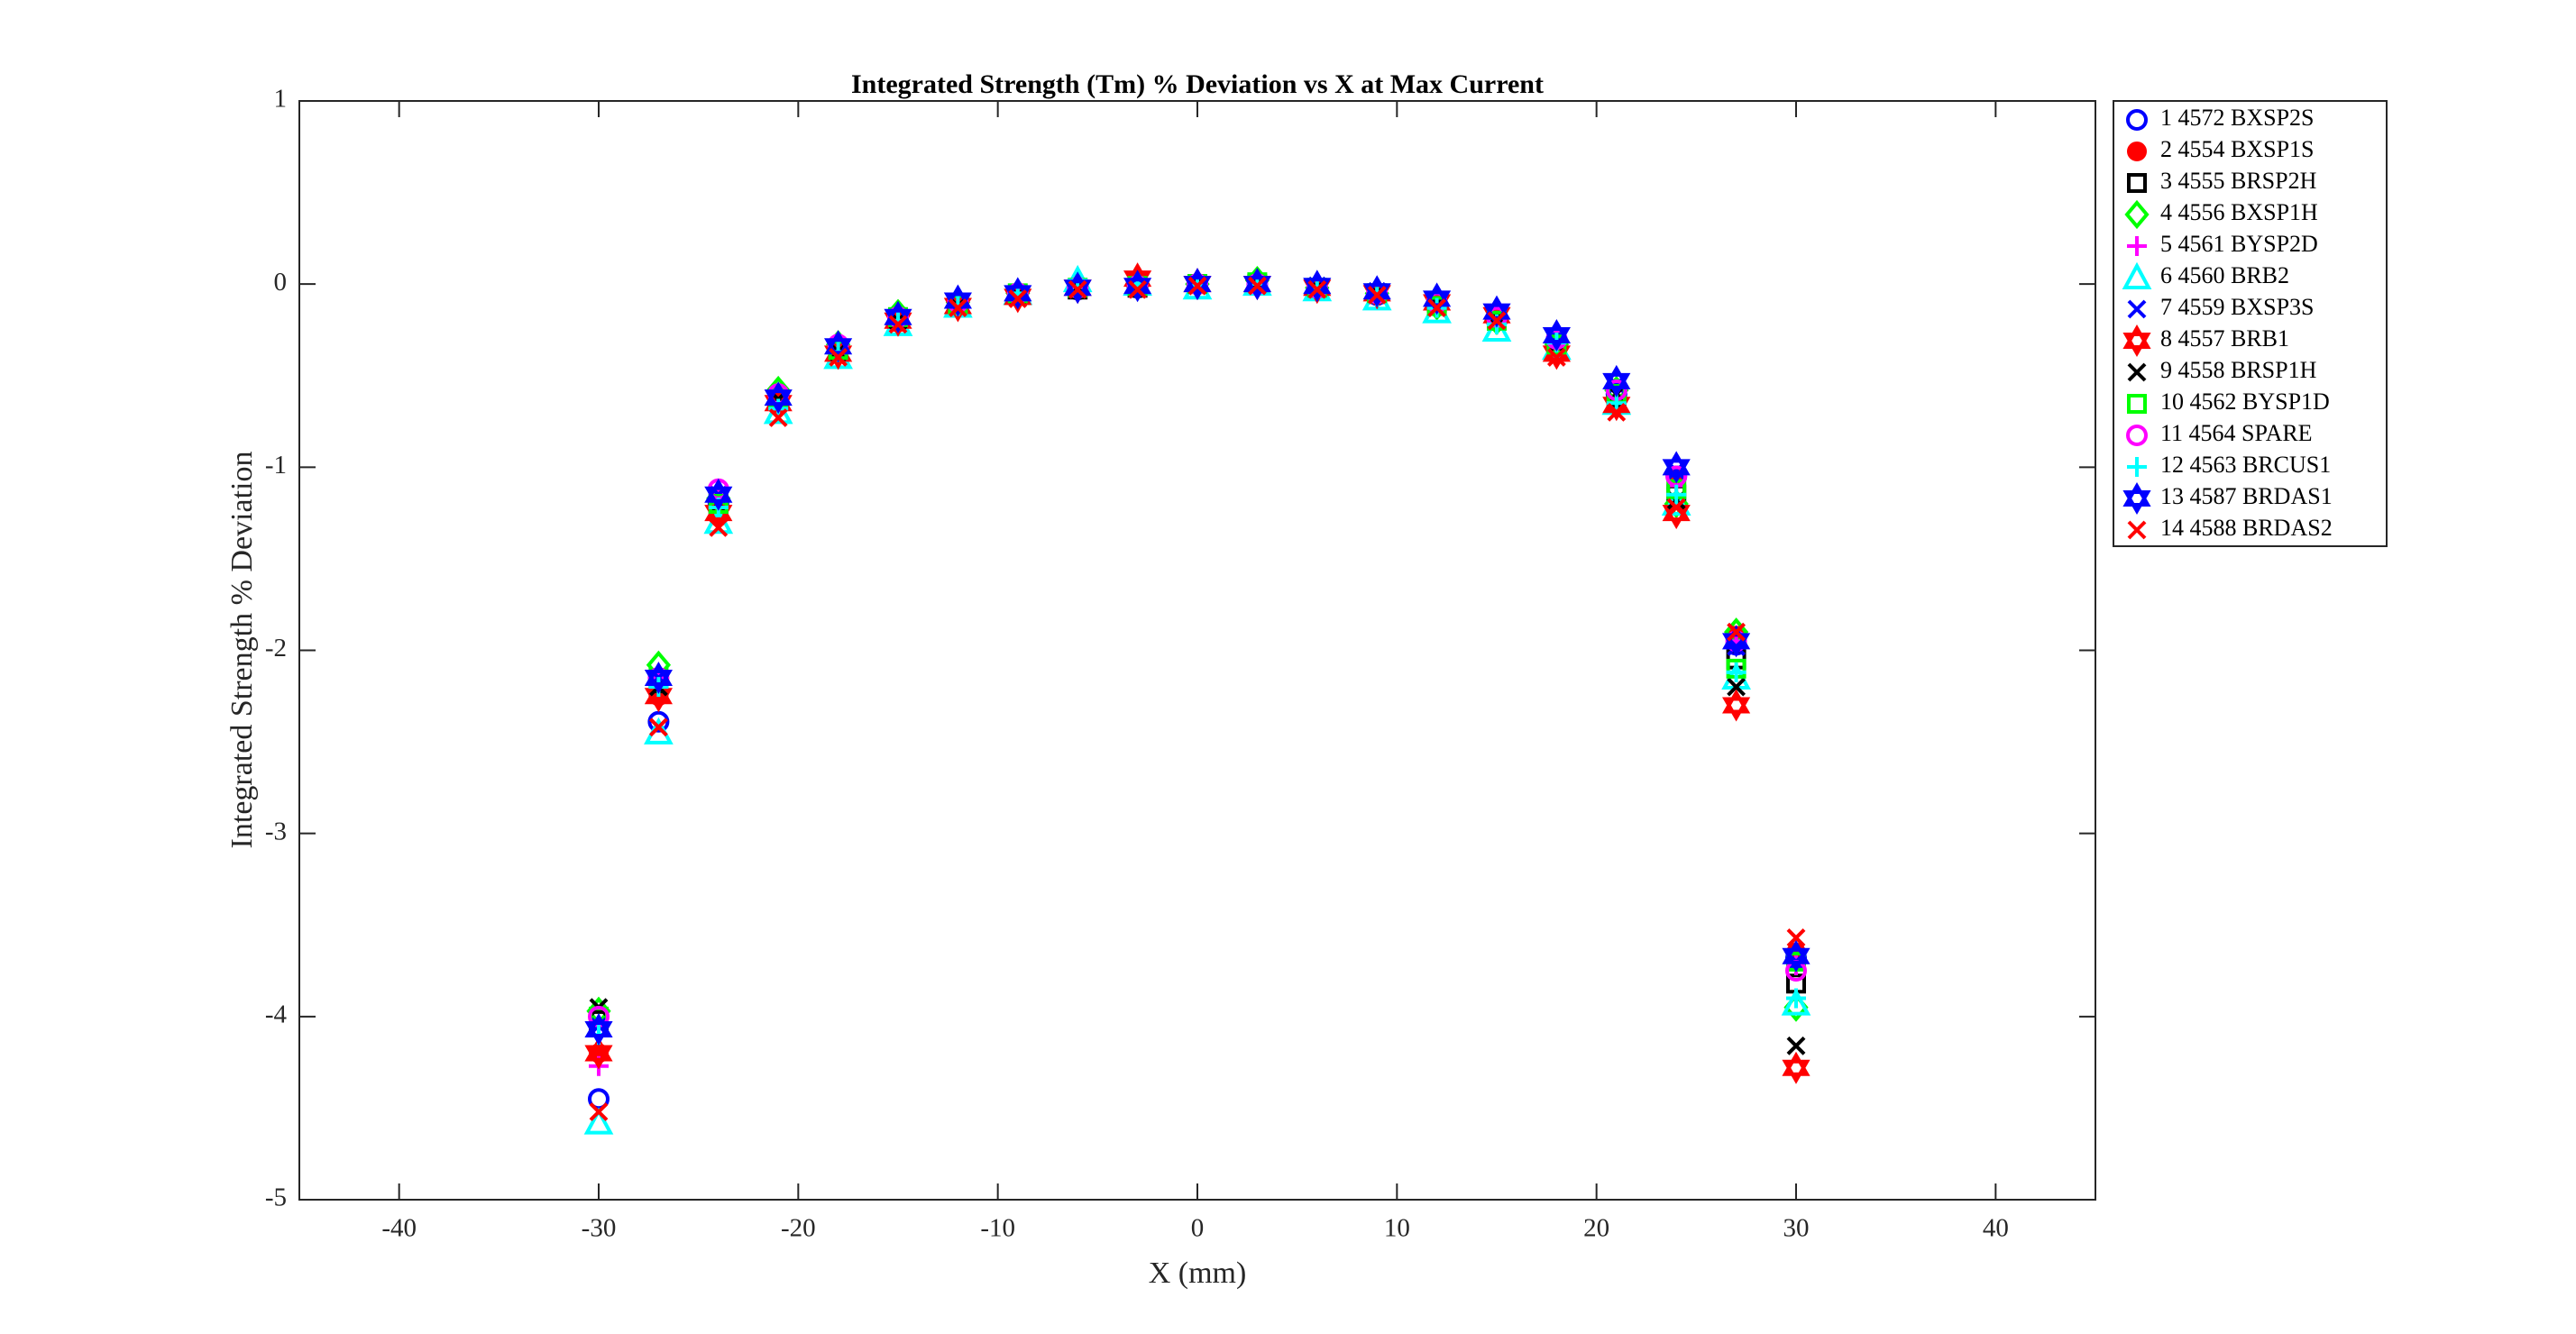 The height and width of the screenshot is (1334, 2576). Describe the element at coordinates (2236, 433) in the screenshot. I see `legend-label: 11 4564 SPARE` at that location.